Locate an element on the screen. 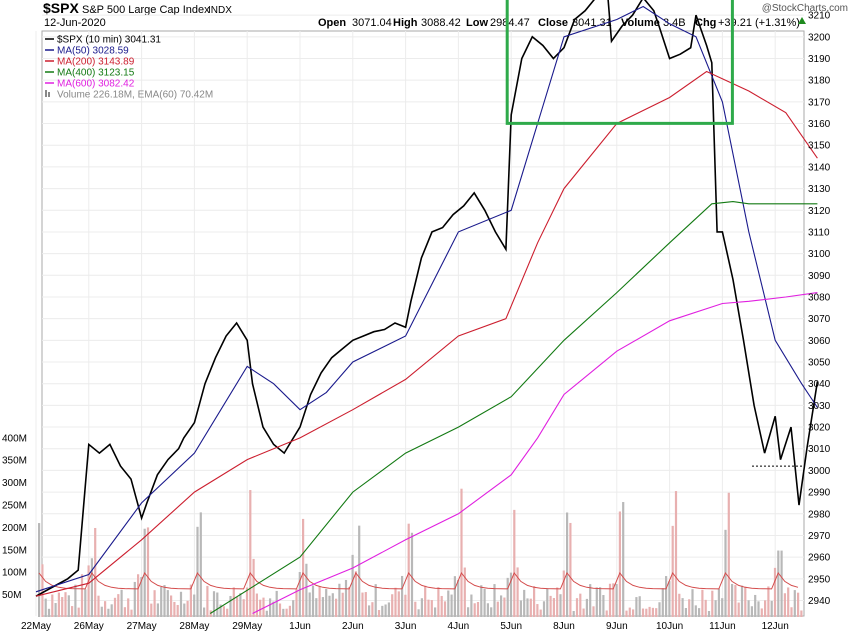 The width and height of the screenshot is (850, 638). x-tick-label: 26May is located at coordinates (89, 626).